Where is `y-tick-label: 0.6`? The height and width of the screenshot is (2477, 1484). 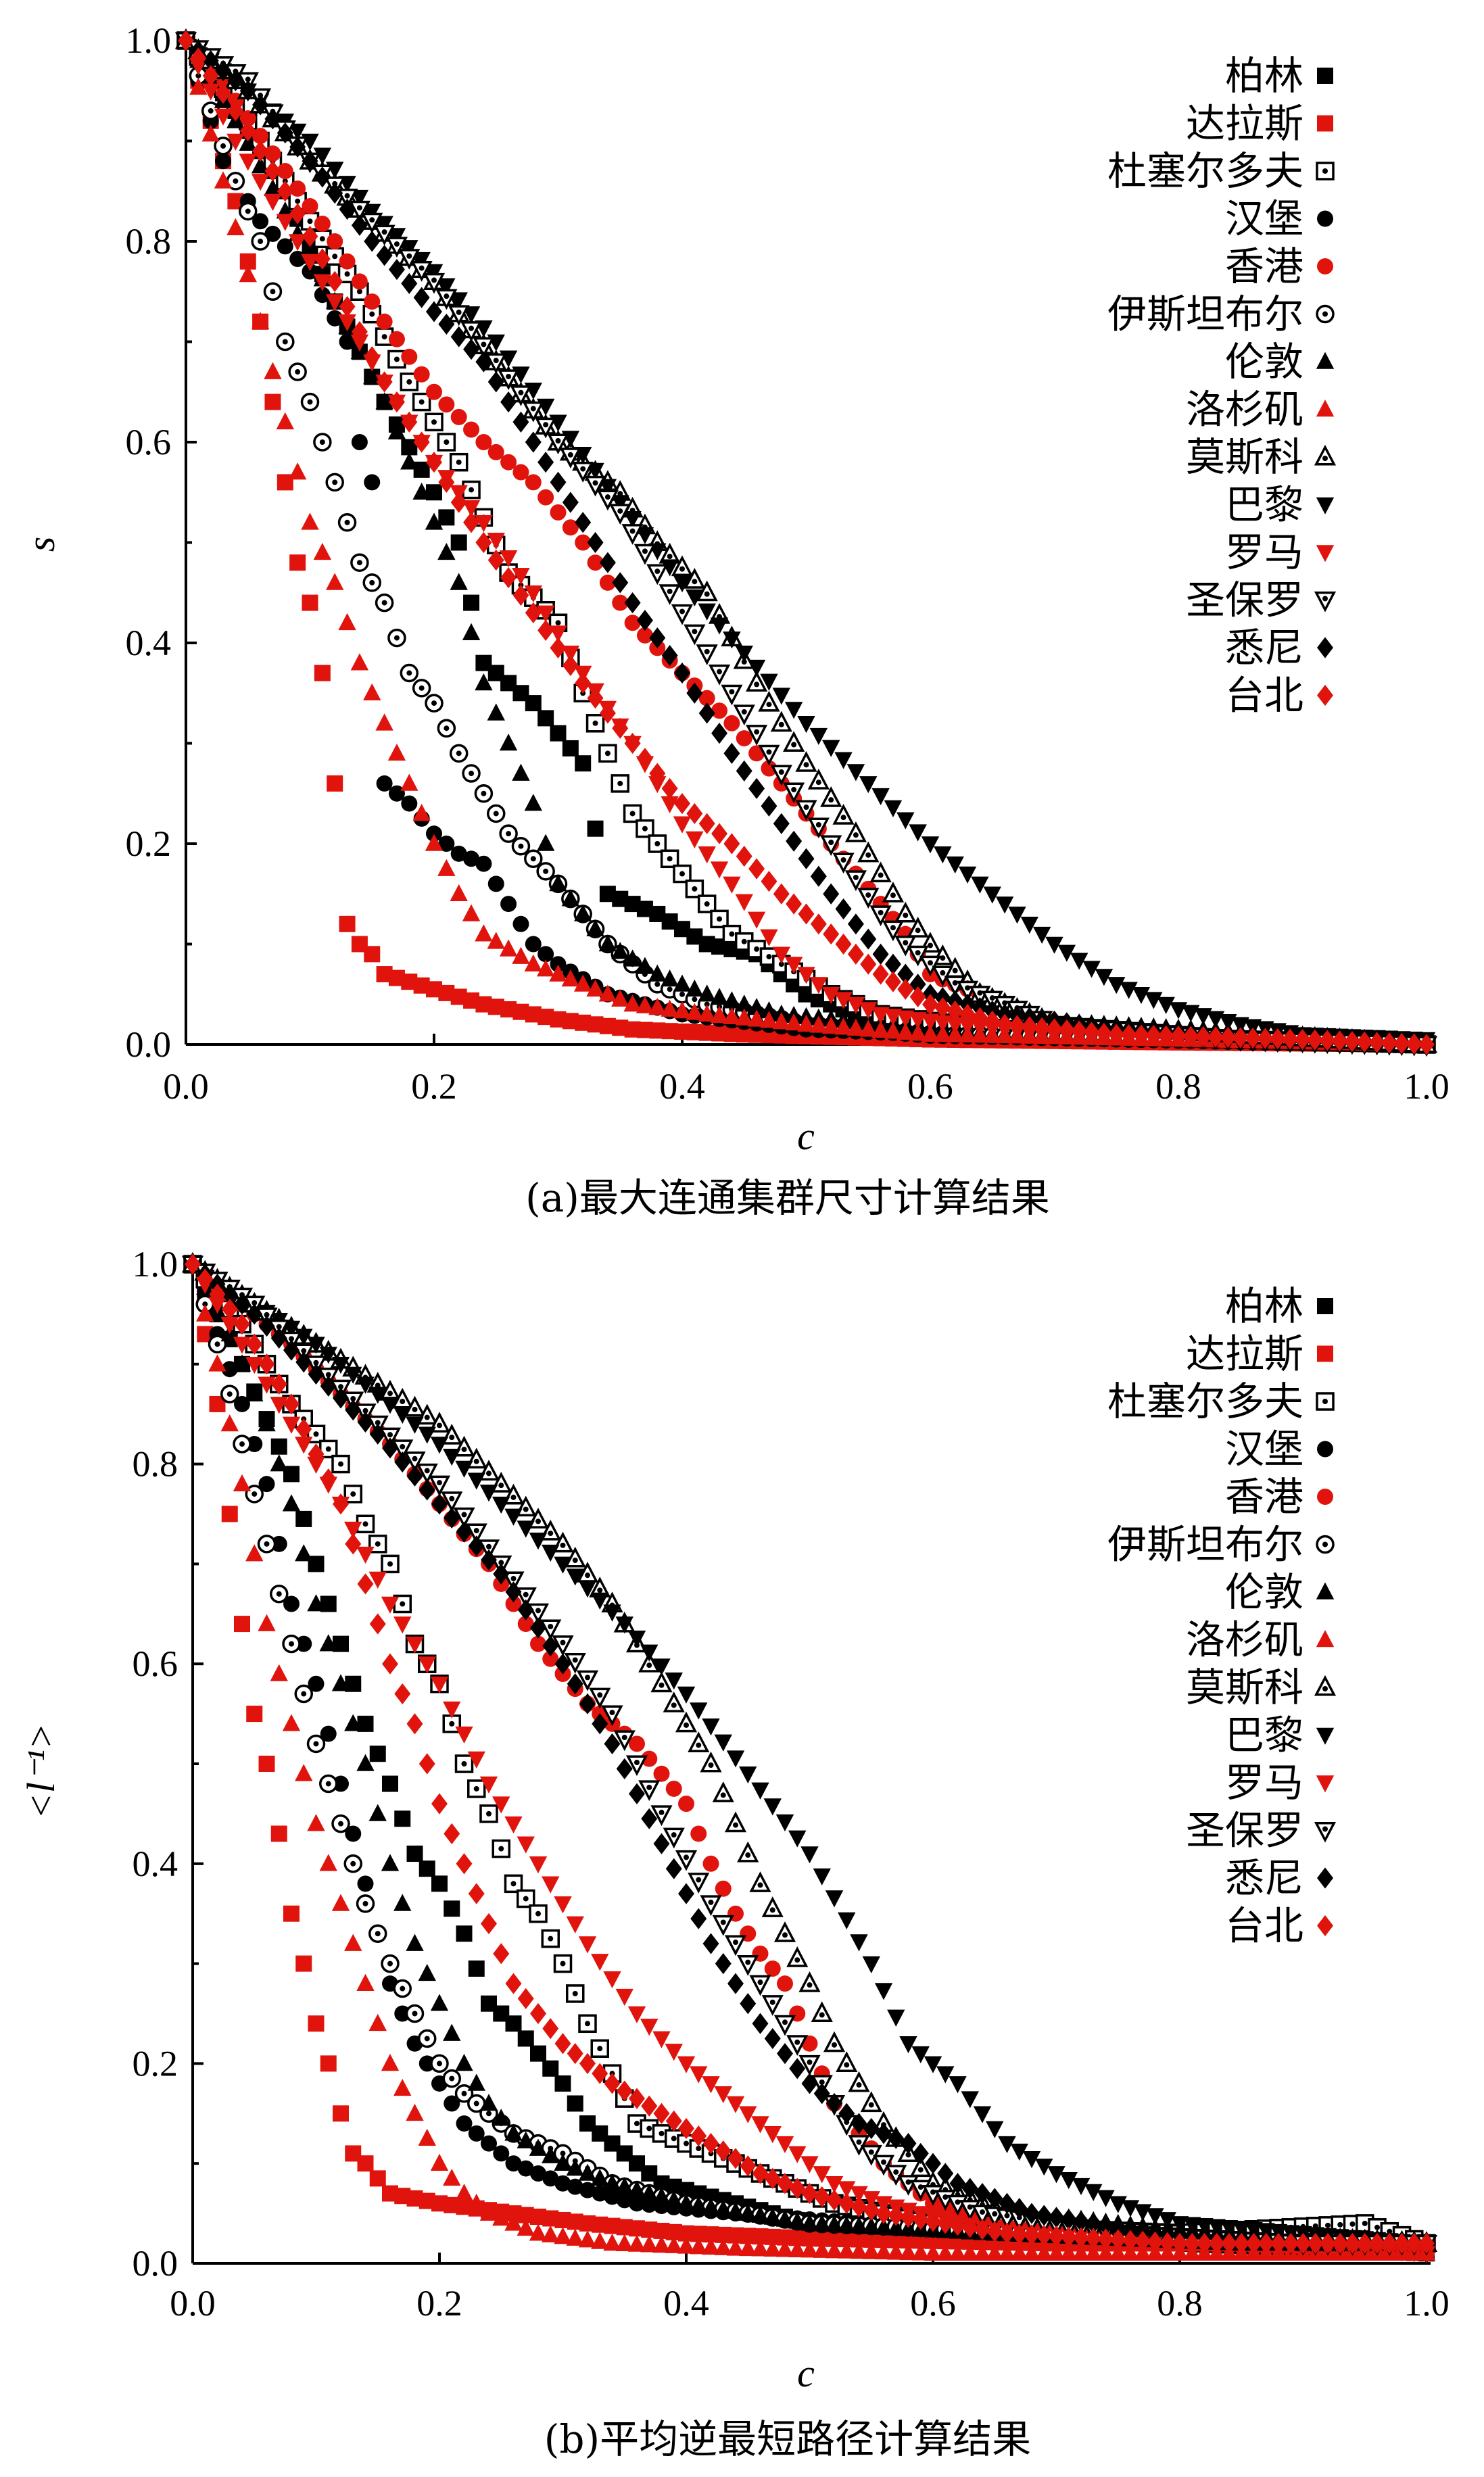 y-tick-label: 0.6 is located at coordinates (156, 1663).